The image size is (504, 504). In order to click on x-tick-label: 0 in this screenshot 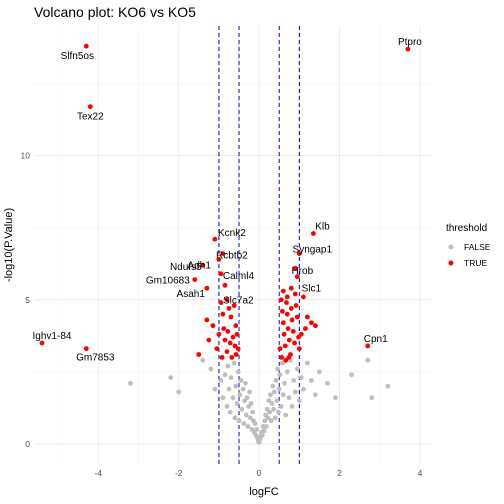, I will do `click(259, 473)`.